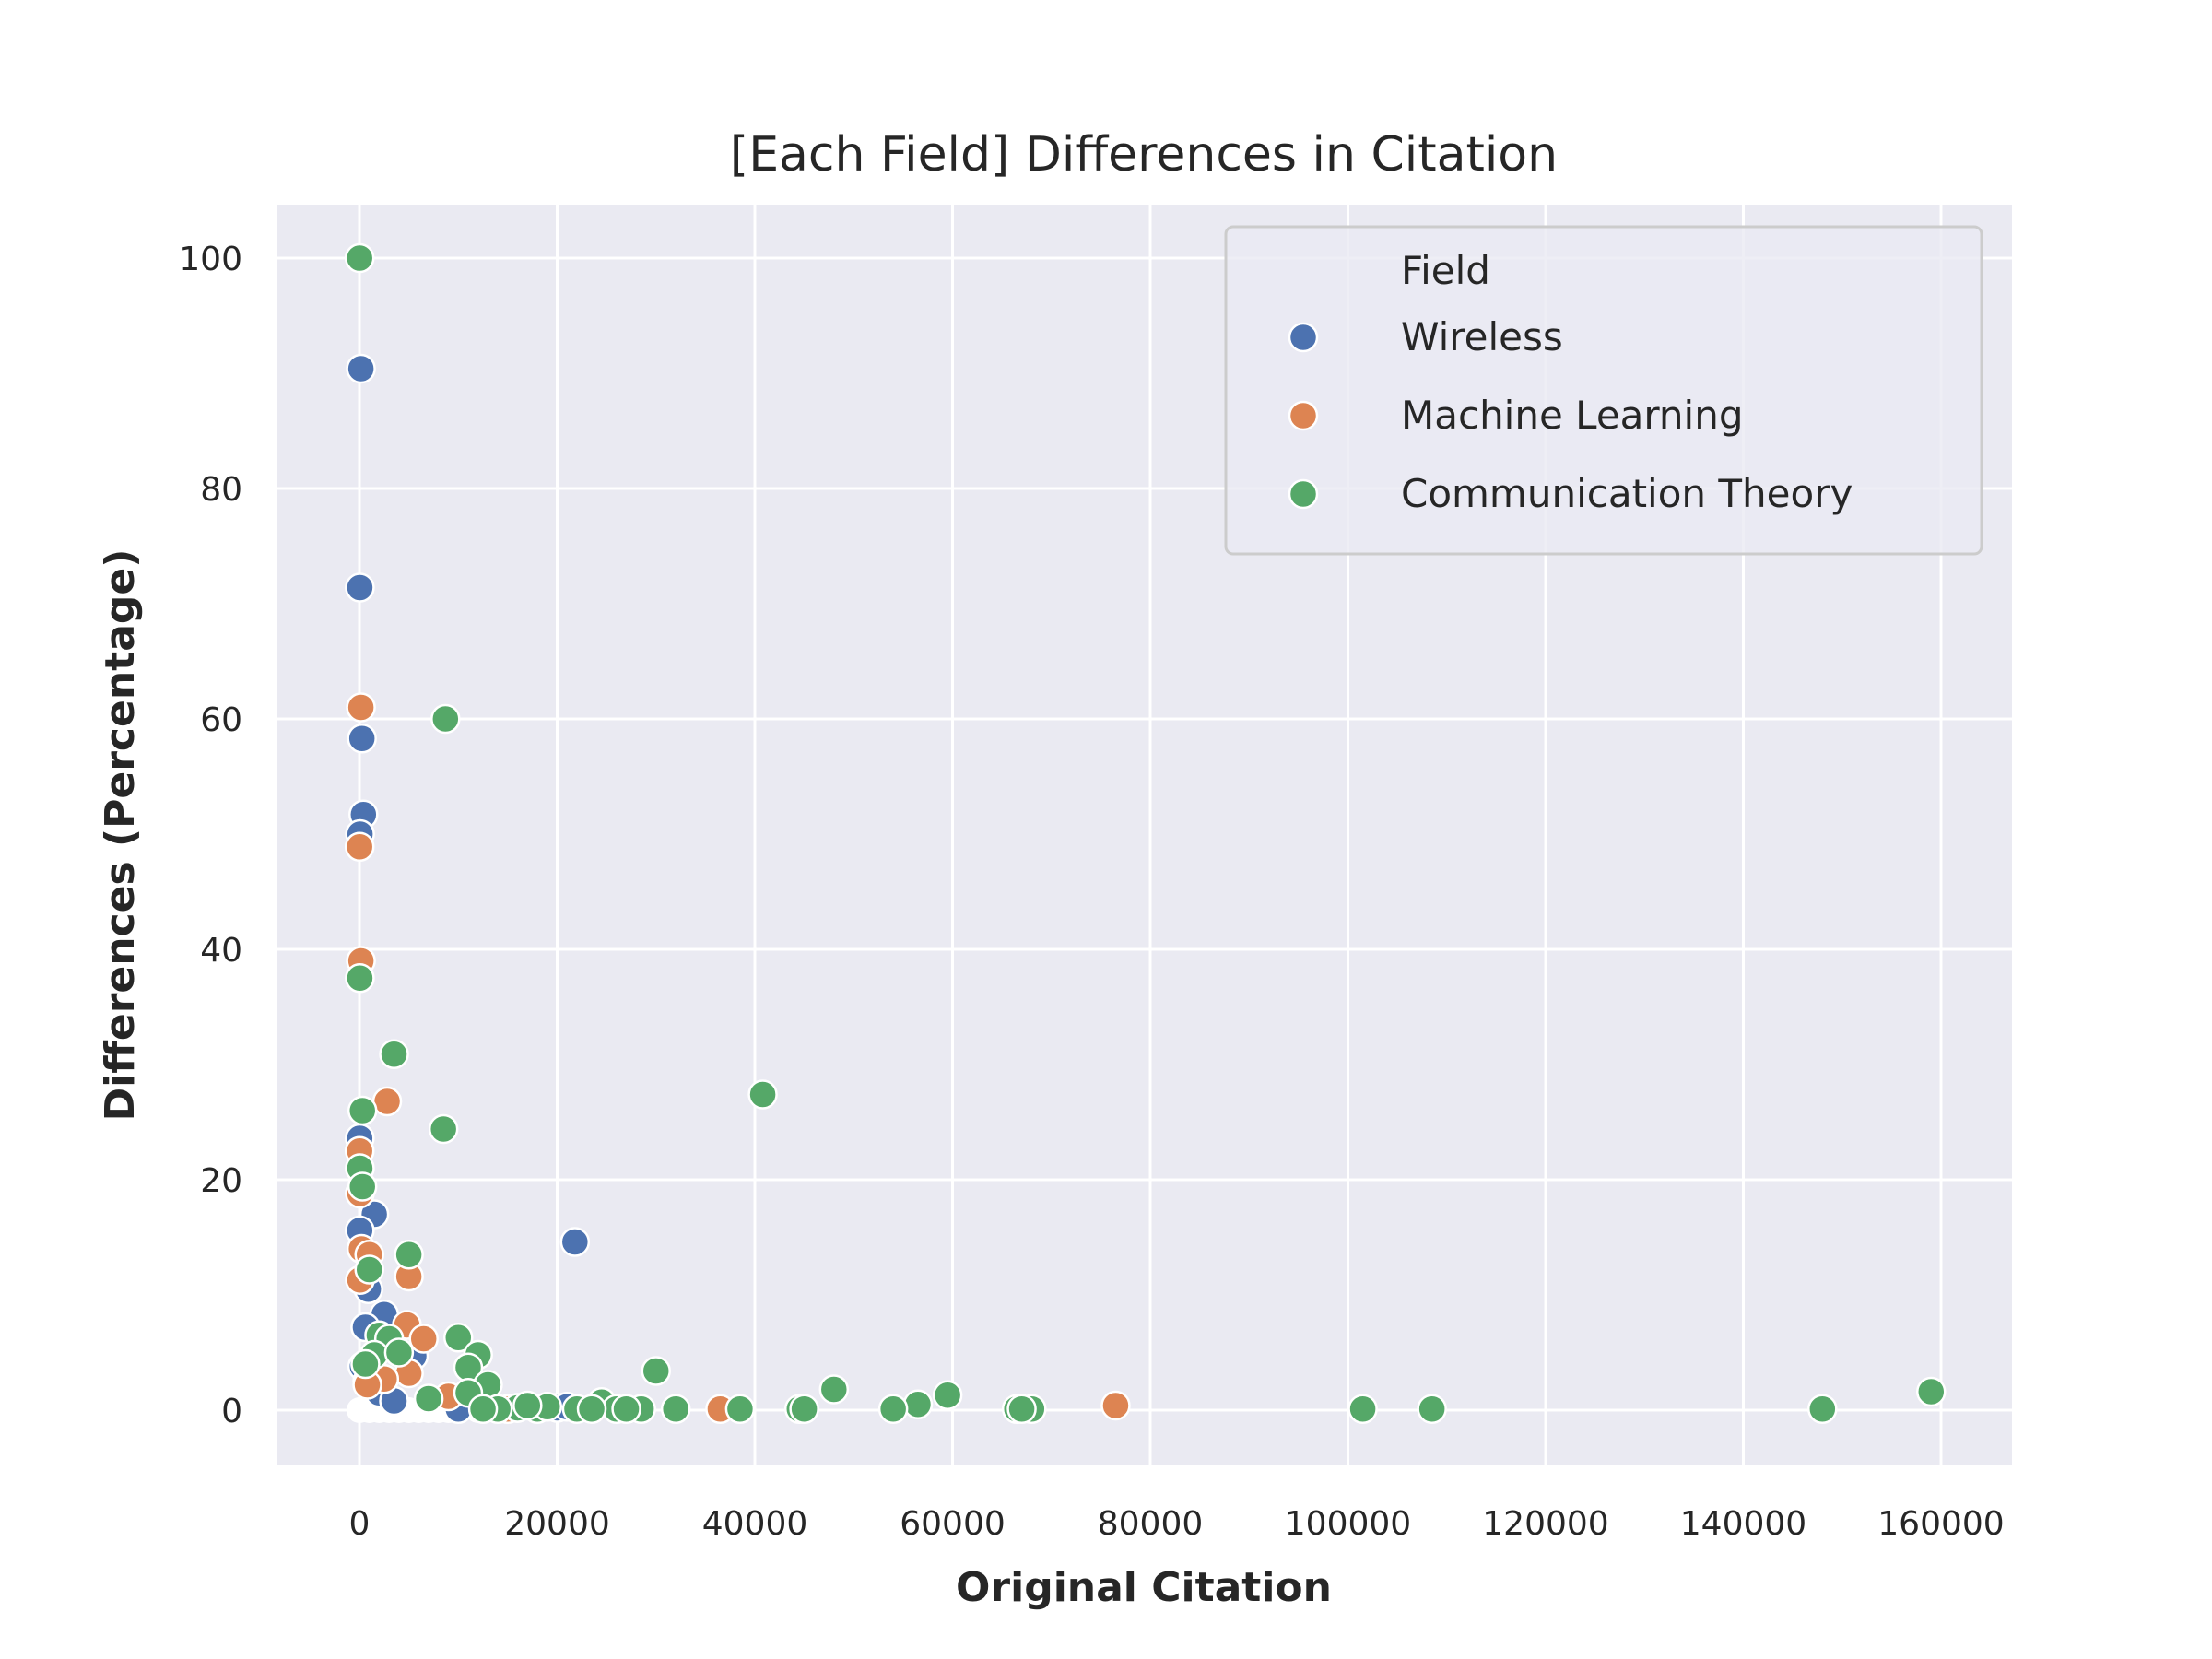 This screenshot has height=1659, width=2212. I want to click on x-tick-label: 80000, so click(1151, 1524).